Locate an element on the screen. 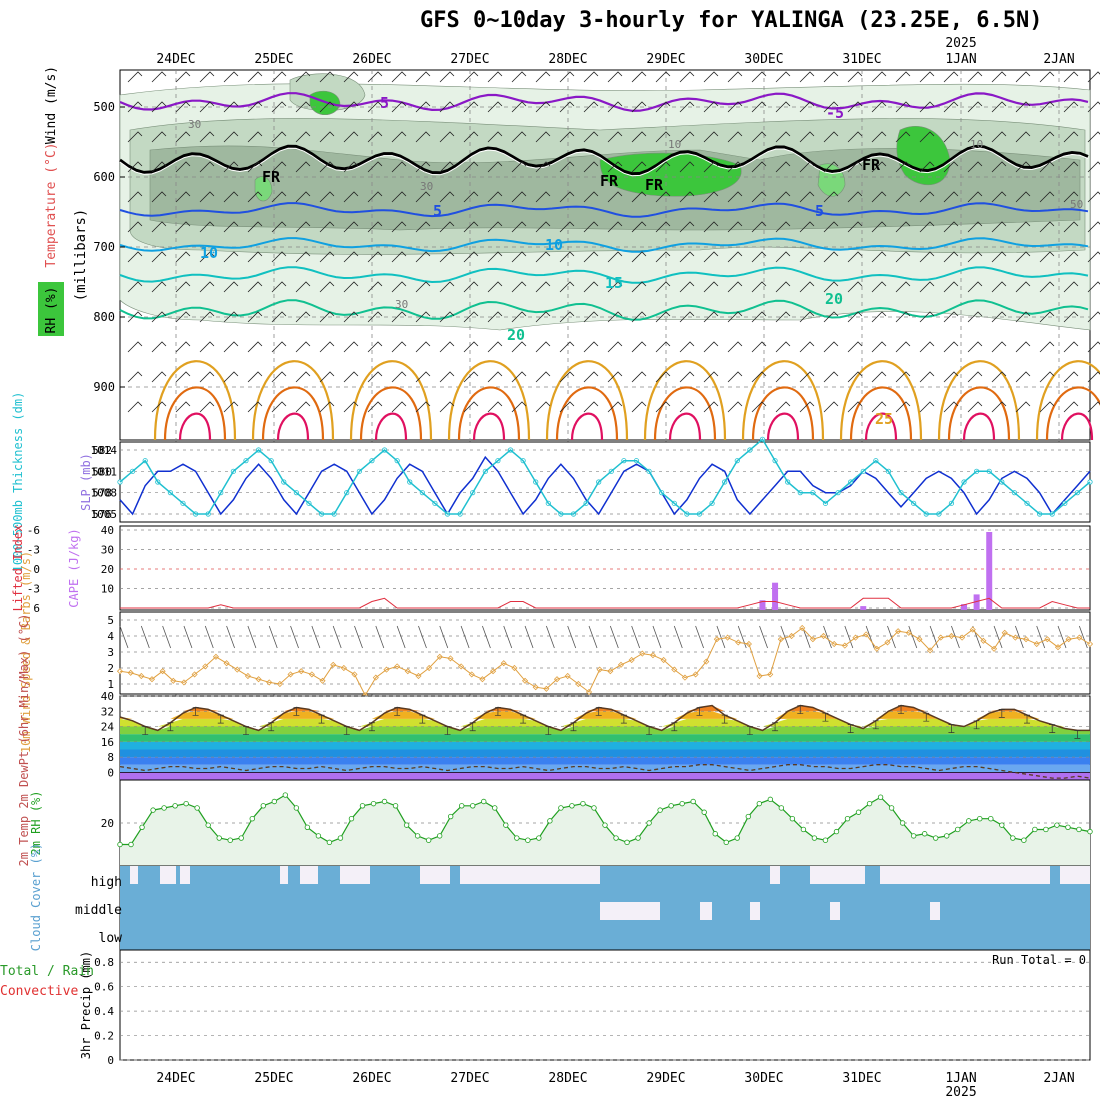 This screenshot has width=1100, height=1100. wind-tick: 3 is located at coordinates (110, 652).